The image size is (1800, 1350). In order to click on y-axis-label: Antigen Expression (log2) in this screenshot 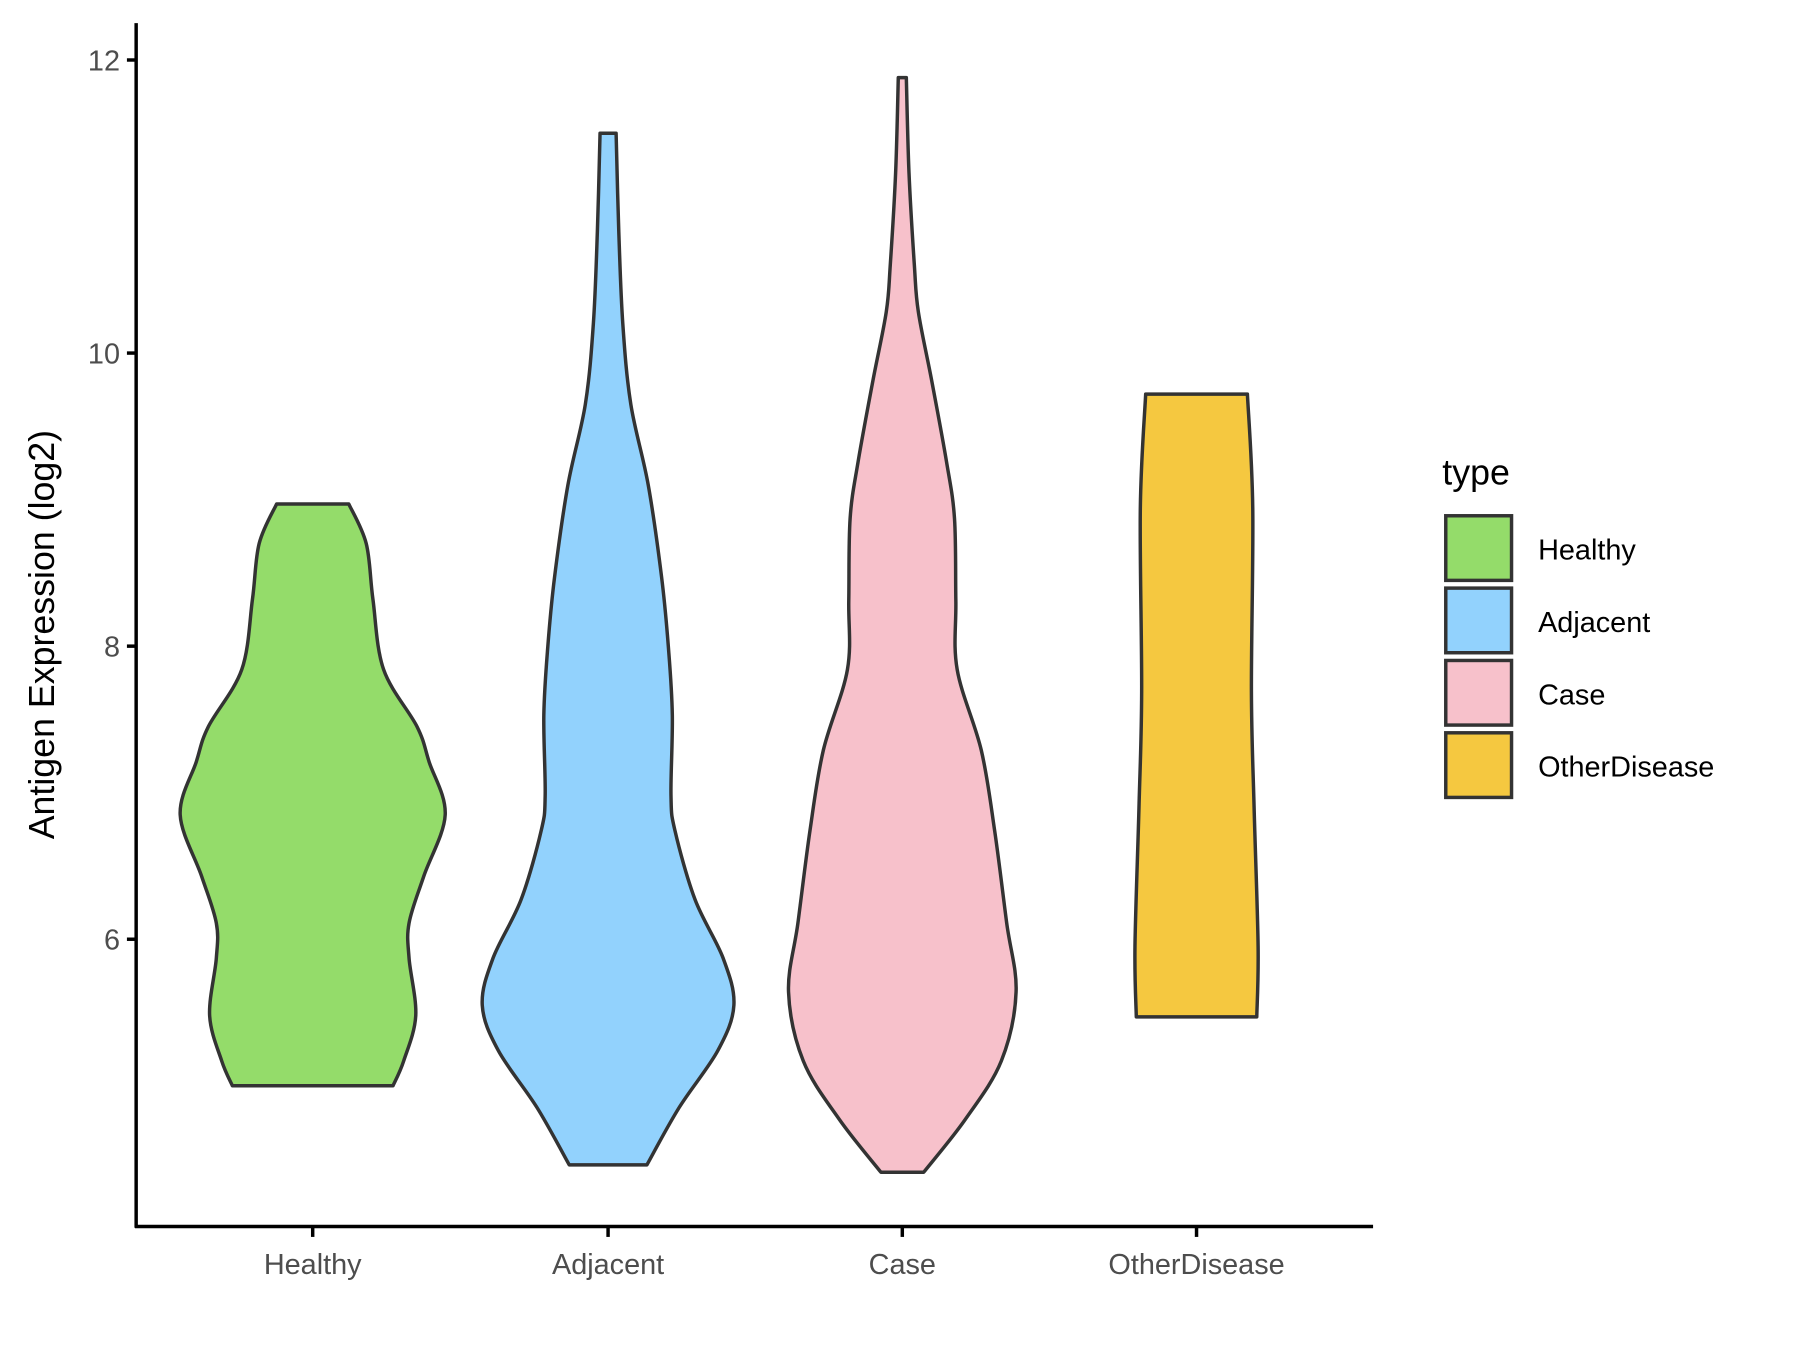, I will do `click(42, 634)`.